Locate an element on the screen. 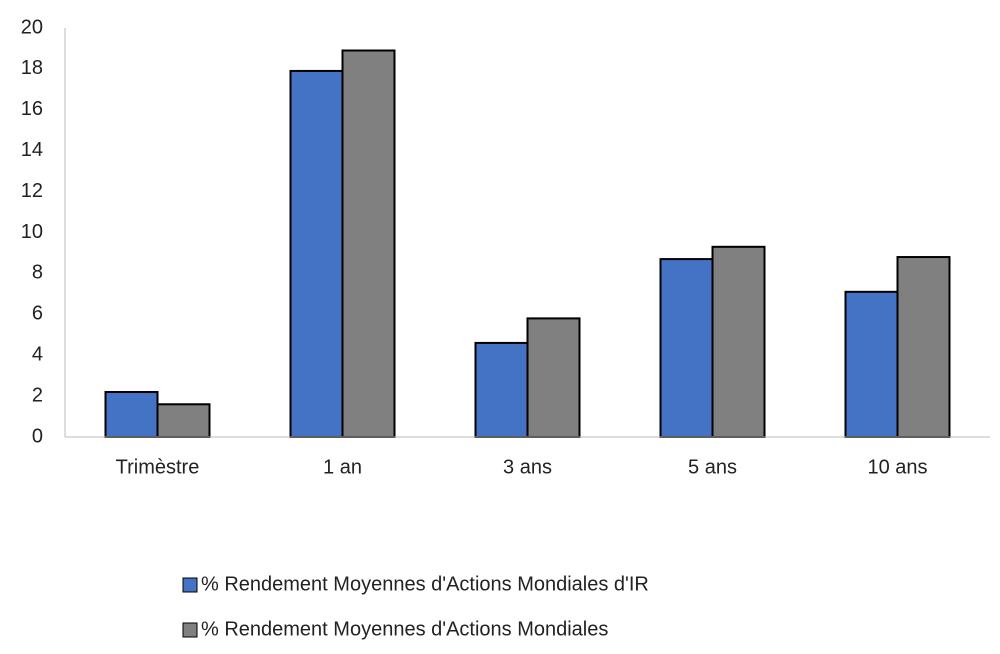  y-tick-label: 4 is located at coordinates (37, 354).